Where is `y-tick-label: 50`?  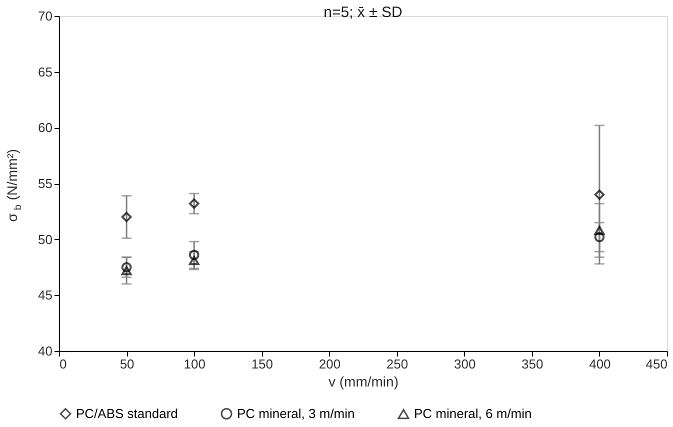 y-tick-label: 50 is located at coordinates (45, 239).